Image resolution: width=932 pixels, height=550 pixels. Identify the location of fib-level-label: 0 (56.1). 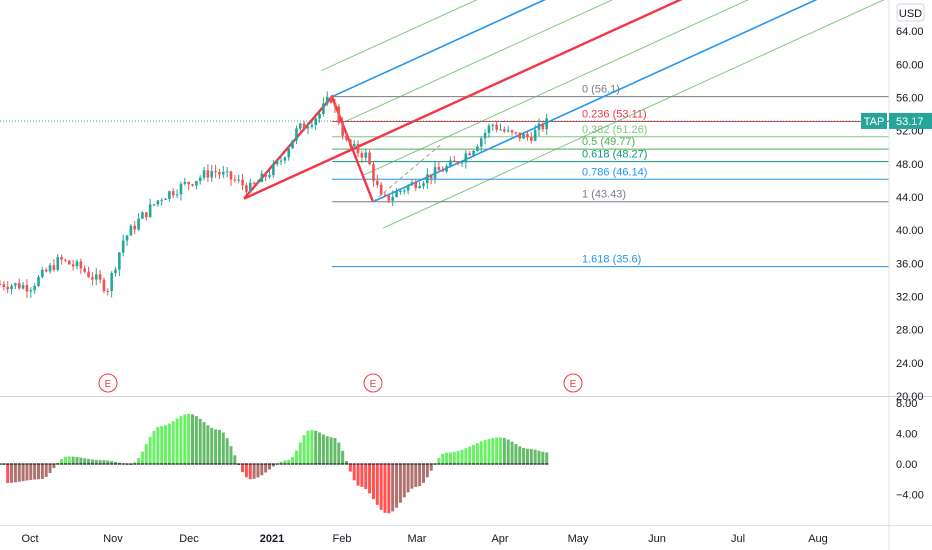
(601, 90).